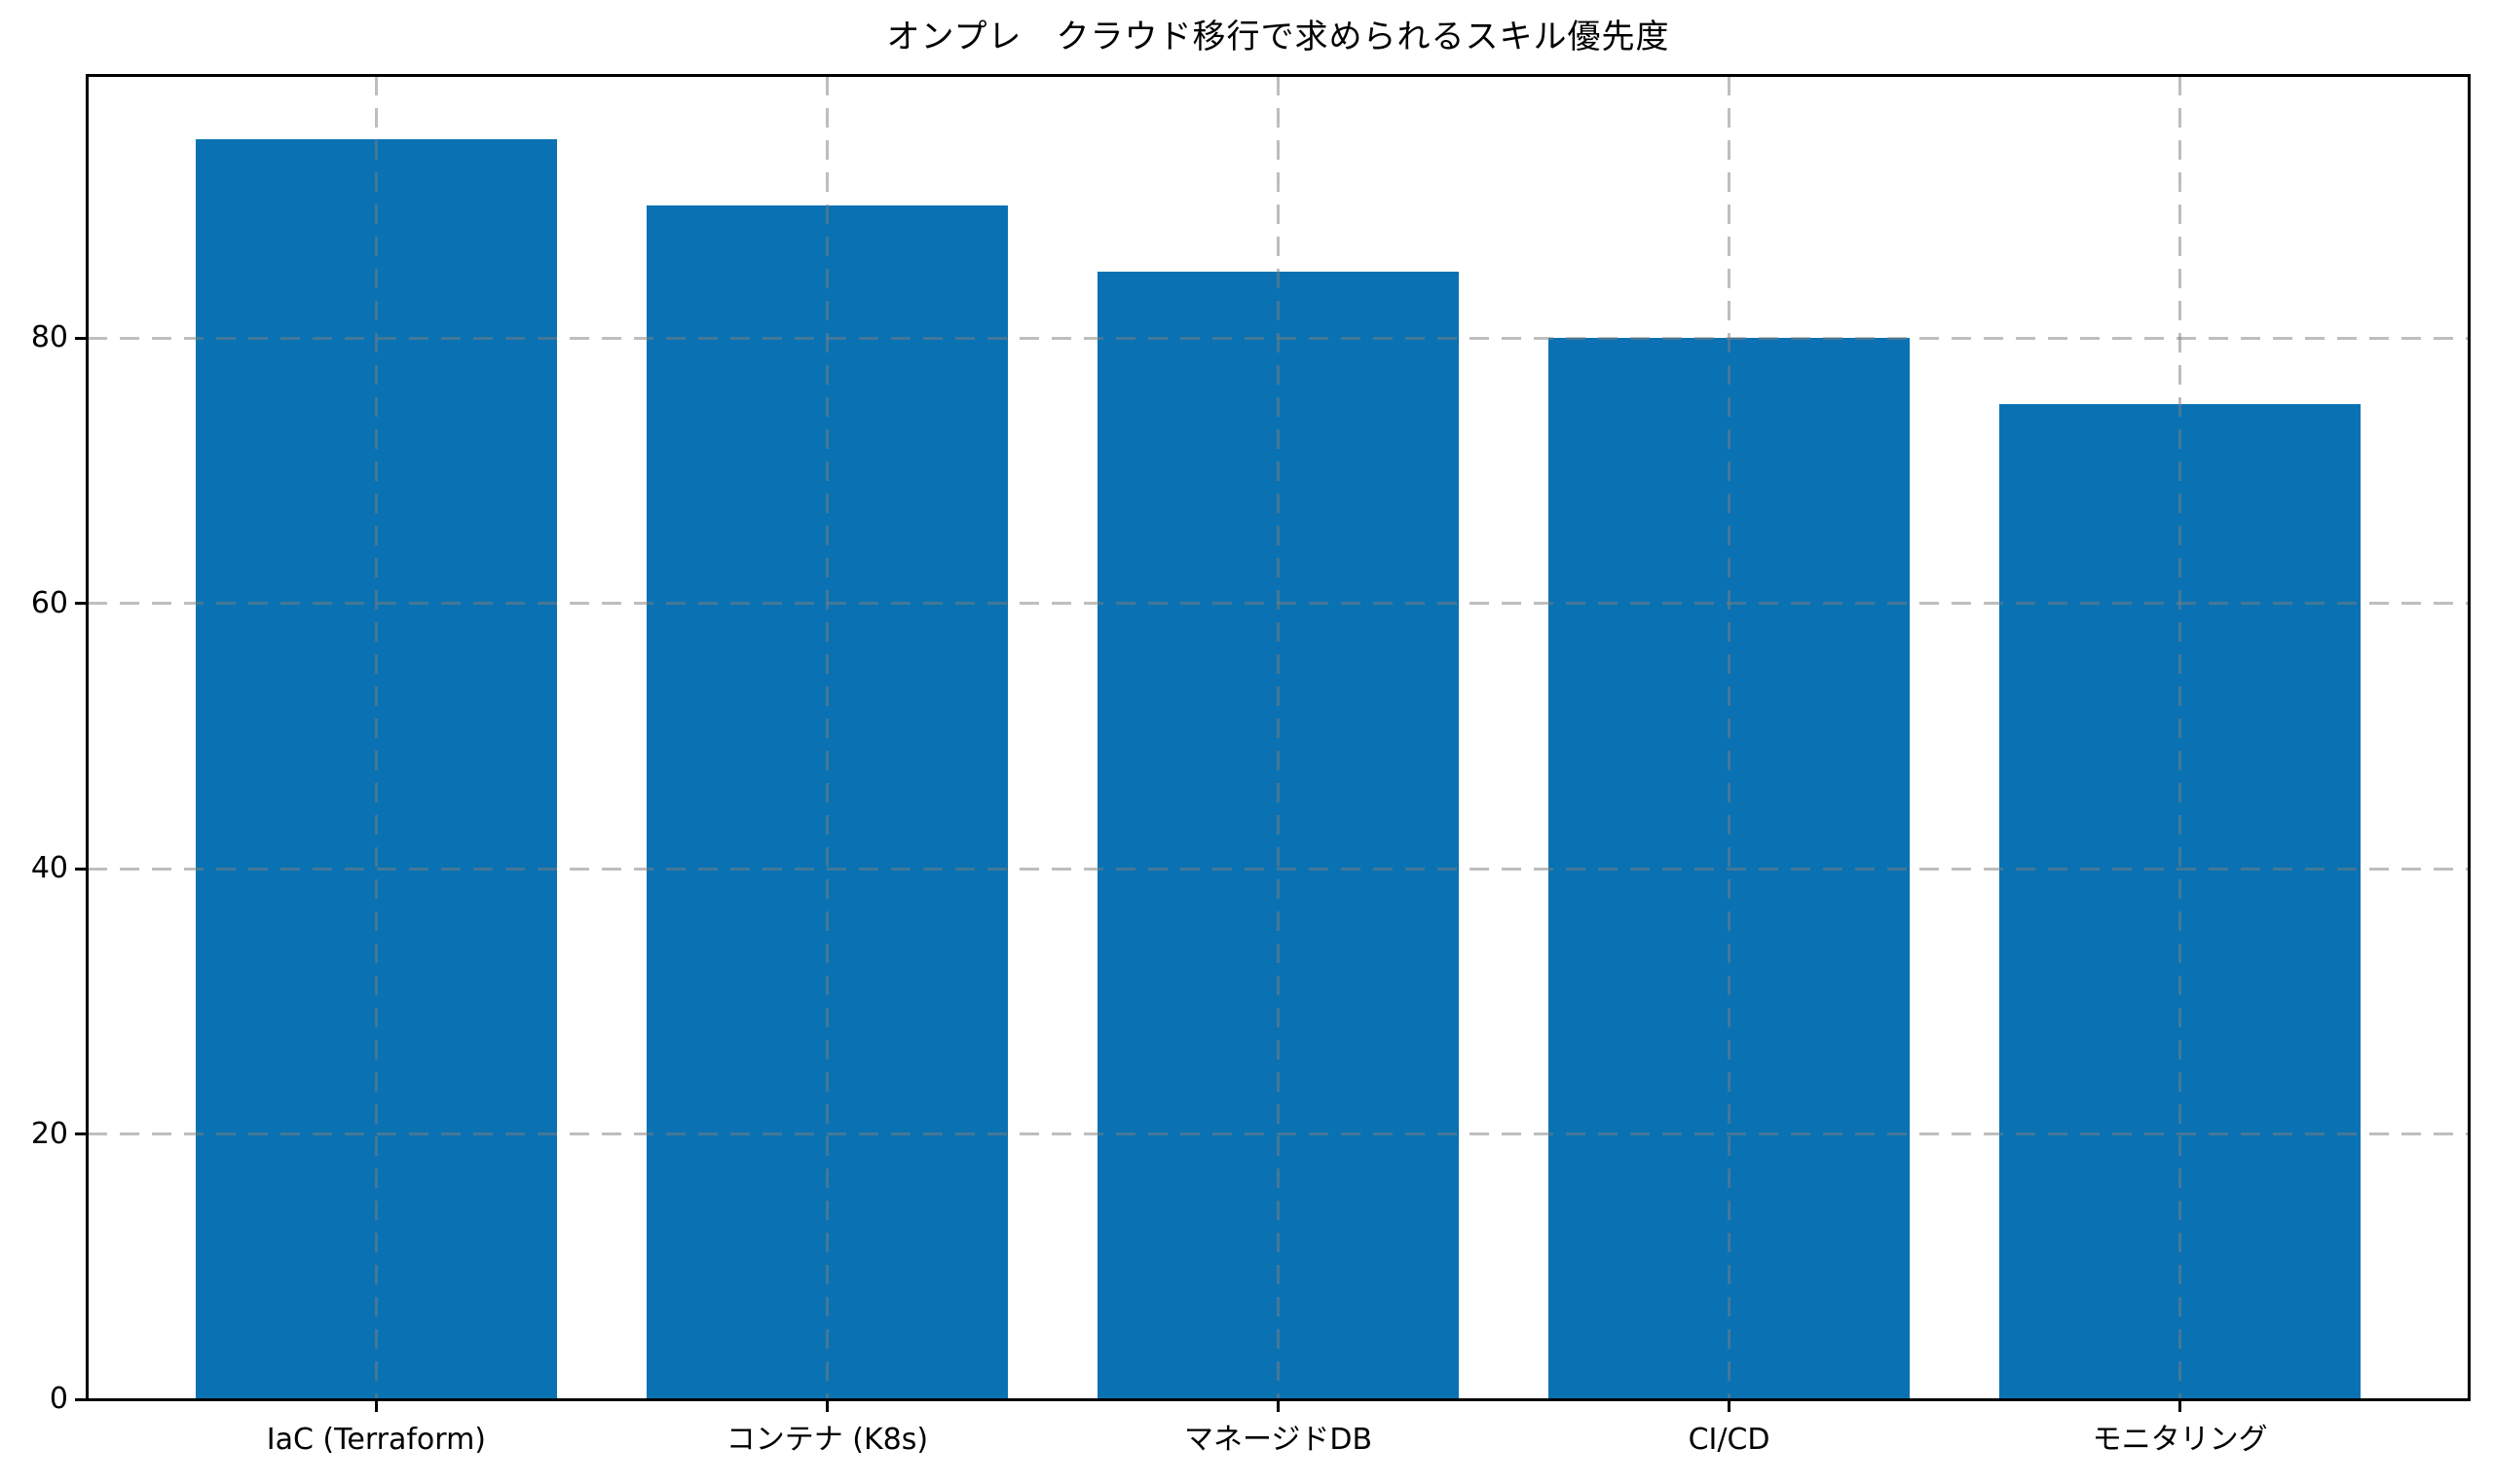 This screenshot has width=2493, height=1484. Describe the element at coordinates (376, 1440) in the screenshot. I see `x-tick-label-0: IaC (Terraform)` at that location.